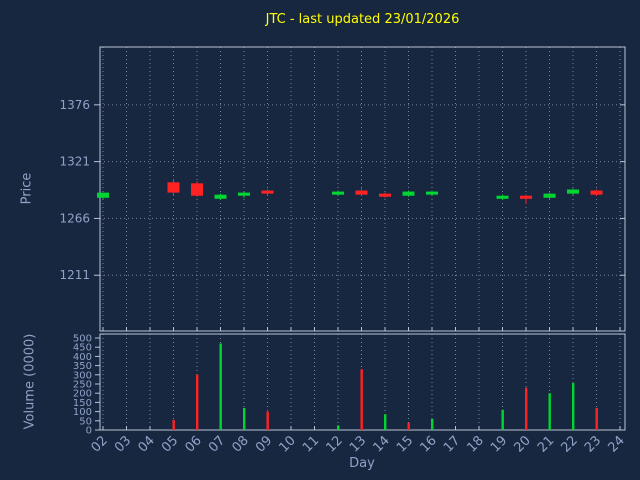 Image resolution: width=640 pixels, height=480 pixels. Describe the element at coordinates (170, 444) in the screenshot. I see `x-tick-label: 05` at that location.